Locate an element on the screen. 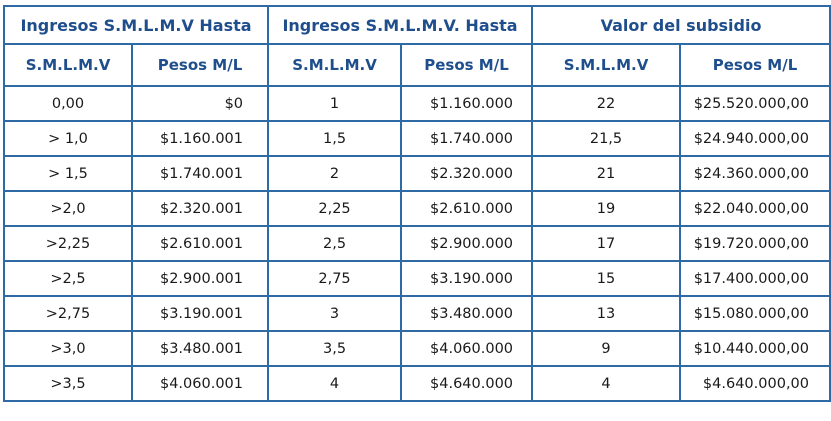 The image size is (831, 421). cell-subsidio-pesos: $19.720.000,00 is located at coordinates (755, 243).